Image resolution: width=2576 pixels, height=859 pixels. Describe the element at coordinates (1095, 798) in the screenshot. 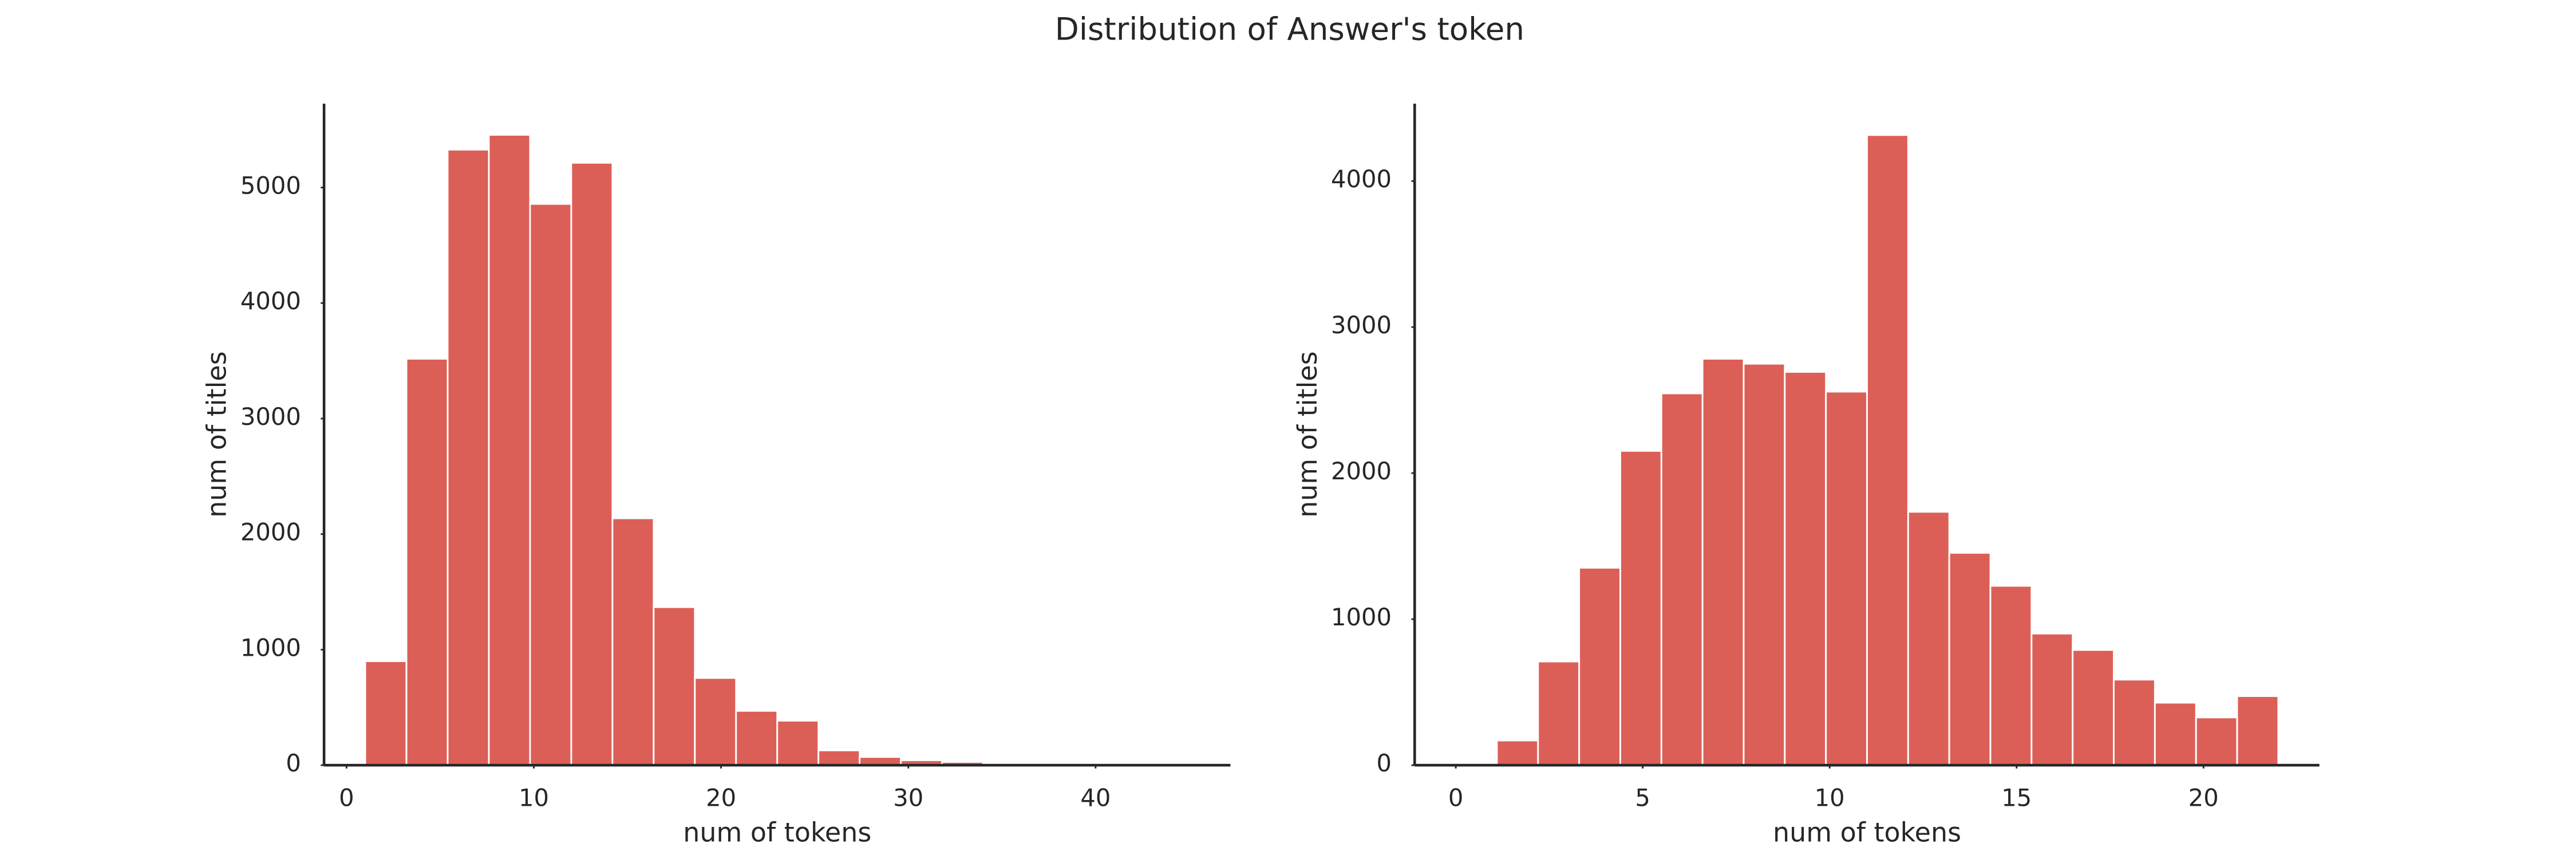

I see `x-tick-label: 40` at that location.